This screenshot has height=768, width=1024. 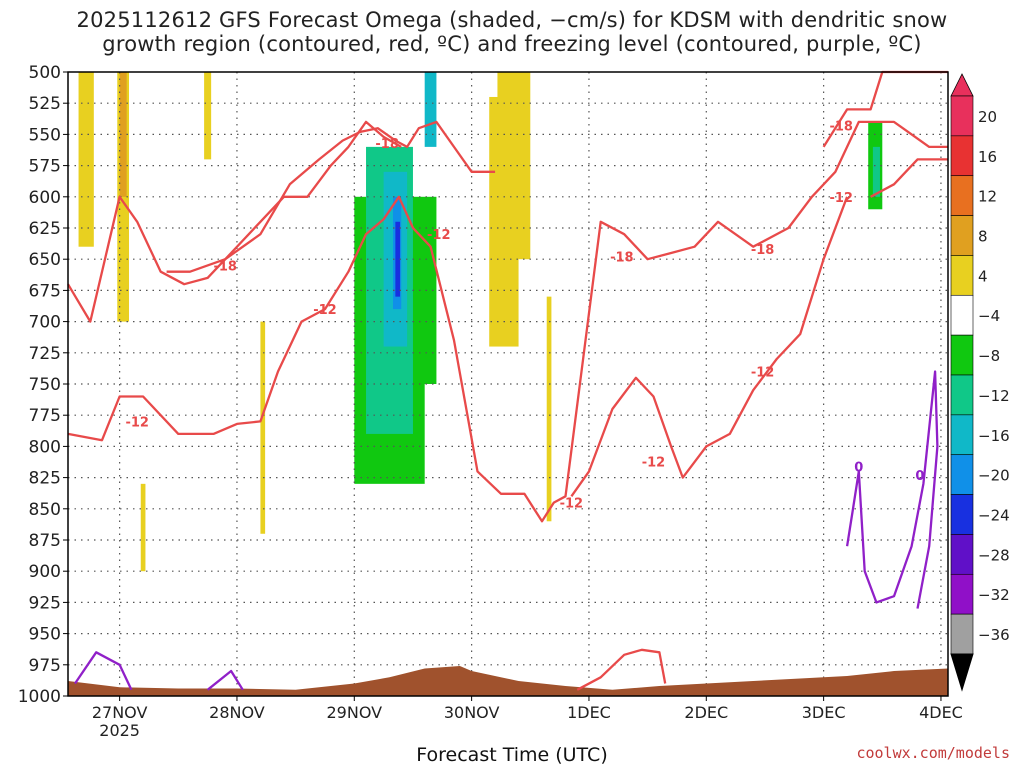 I want to click on x-year-label: 2025, so click(x=119, y=730).